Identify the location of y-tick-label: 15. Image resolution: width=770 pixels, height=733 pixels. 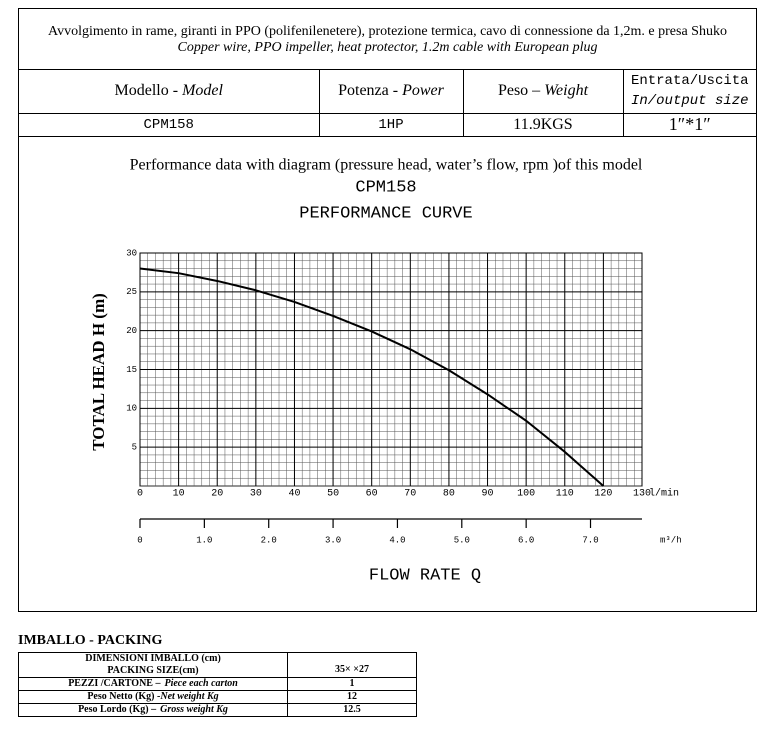
(131, 370).